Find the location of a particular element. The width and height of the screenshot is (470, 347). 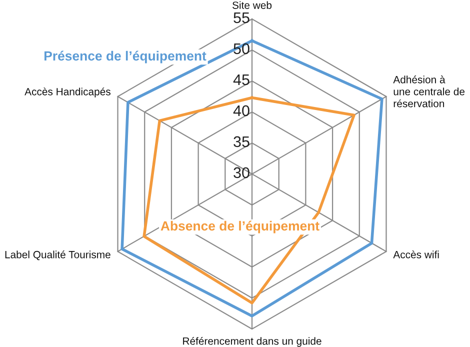

spoke-label: Adhésion à une centrale de réservation is located at coordinates (429, 92).